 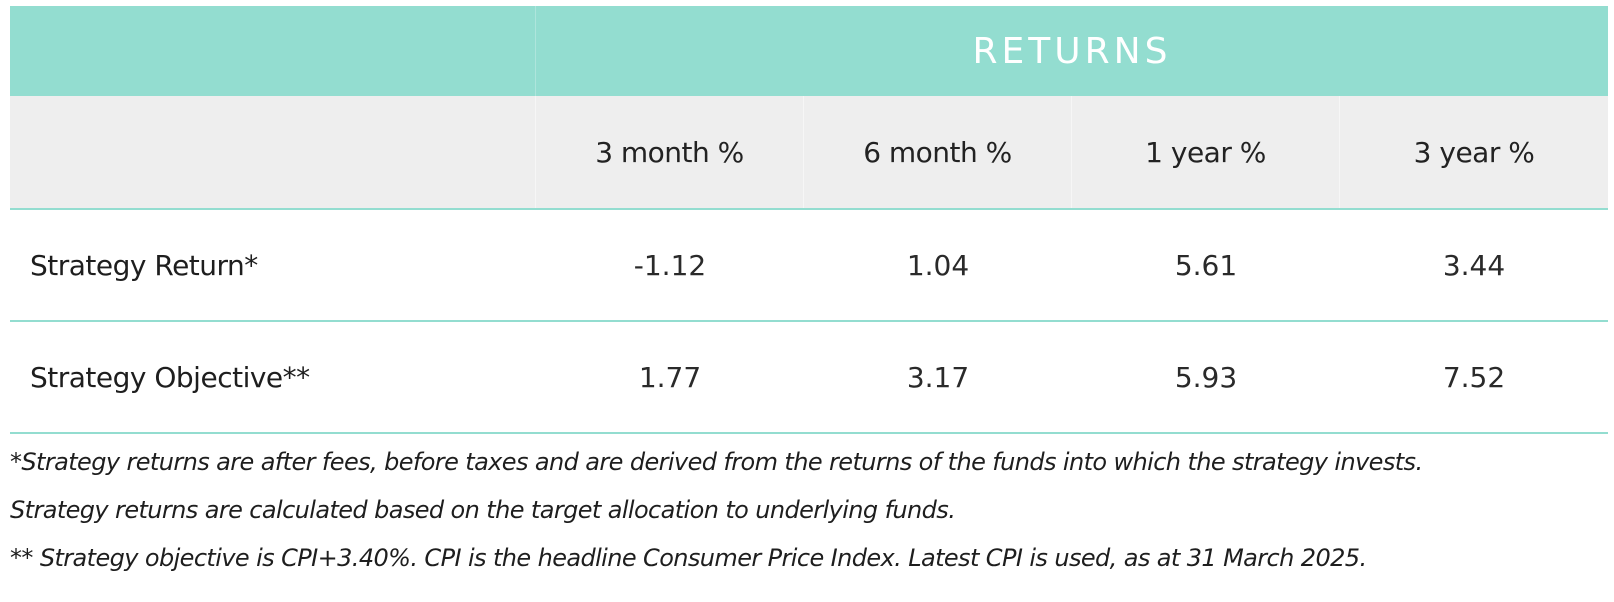 What do you see at coordinates (670, 152) in the screenshot?
I see `column-header-3-month: 3 month %` at bounding box center [670, 152].